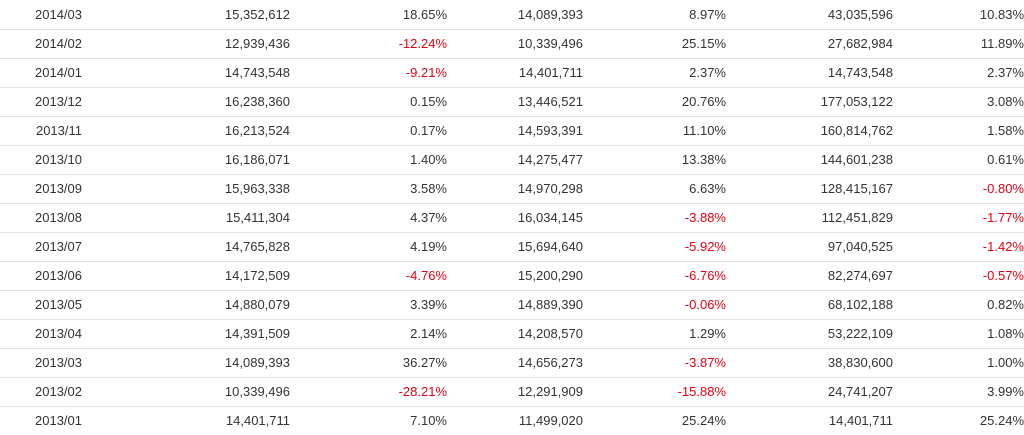  Describe the element at coordinates (856, 130) in the screenshot. I see `value-cell: 160,814,762` at that location.